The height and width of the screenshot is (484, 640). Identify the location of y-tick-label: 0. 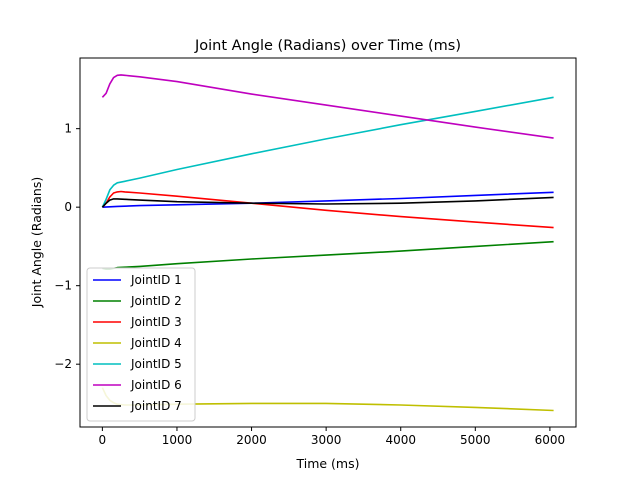
(68, 207).